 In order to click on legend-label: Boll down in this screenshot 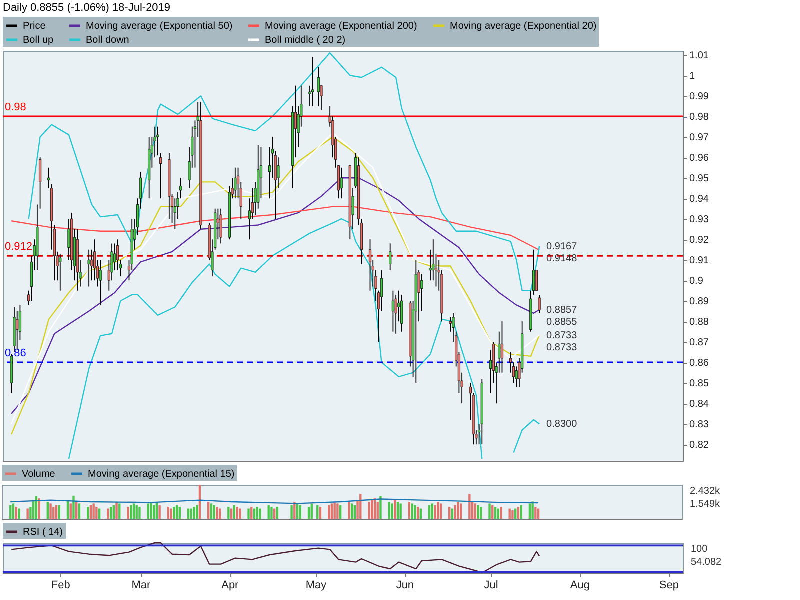, I will do `click(108, 40)`.